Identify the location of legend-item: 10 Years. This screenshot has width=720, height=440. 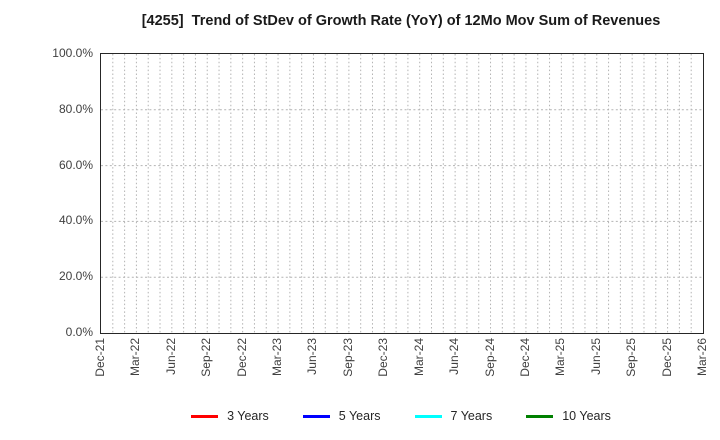
(568, 416).